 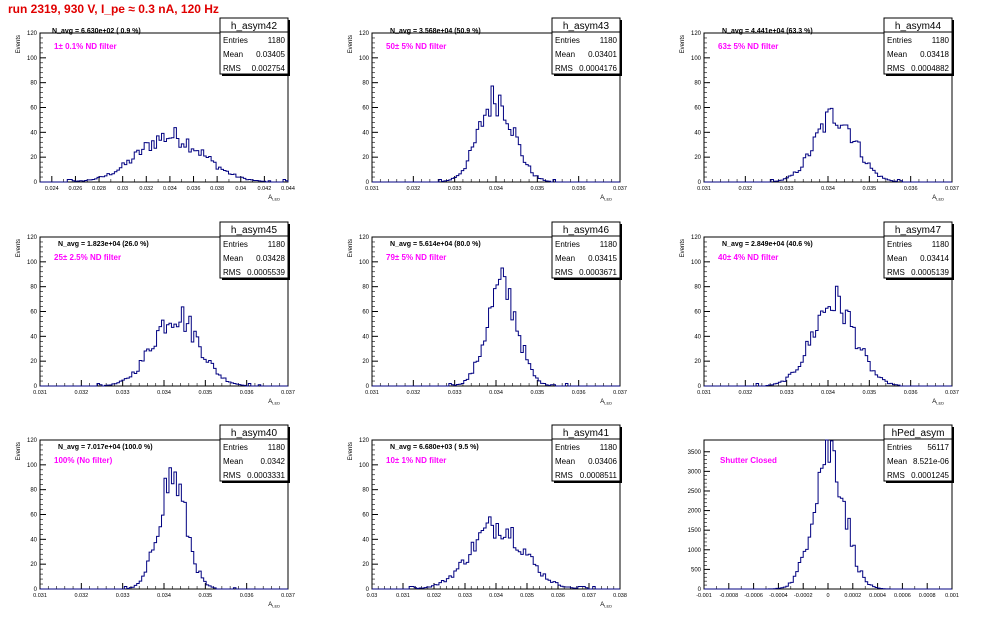 I want to click on x-tick-label: 0, so click(x=827, y=596).